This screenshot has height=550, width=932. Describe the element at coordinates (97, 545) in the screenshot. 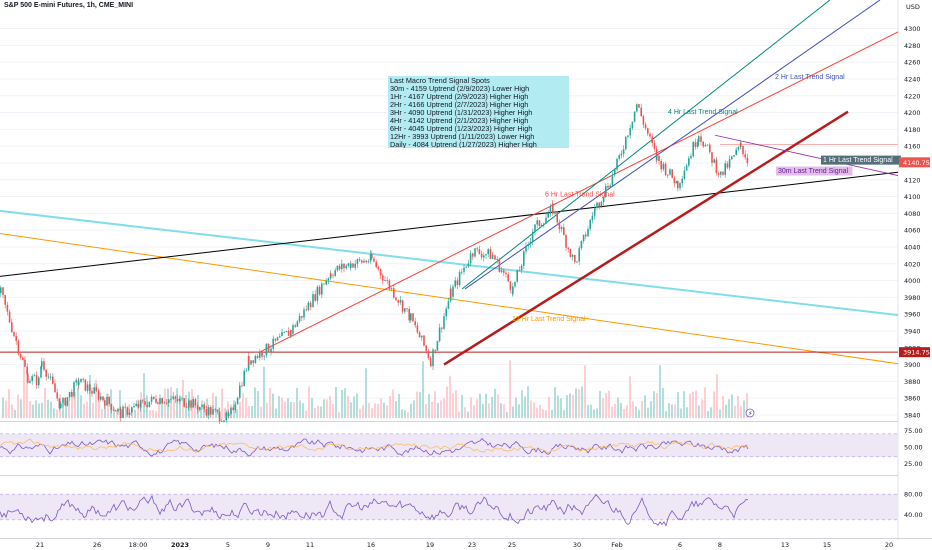

I see `time-axis-tick-label: 26` at that location.